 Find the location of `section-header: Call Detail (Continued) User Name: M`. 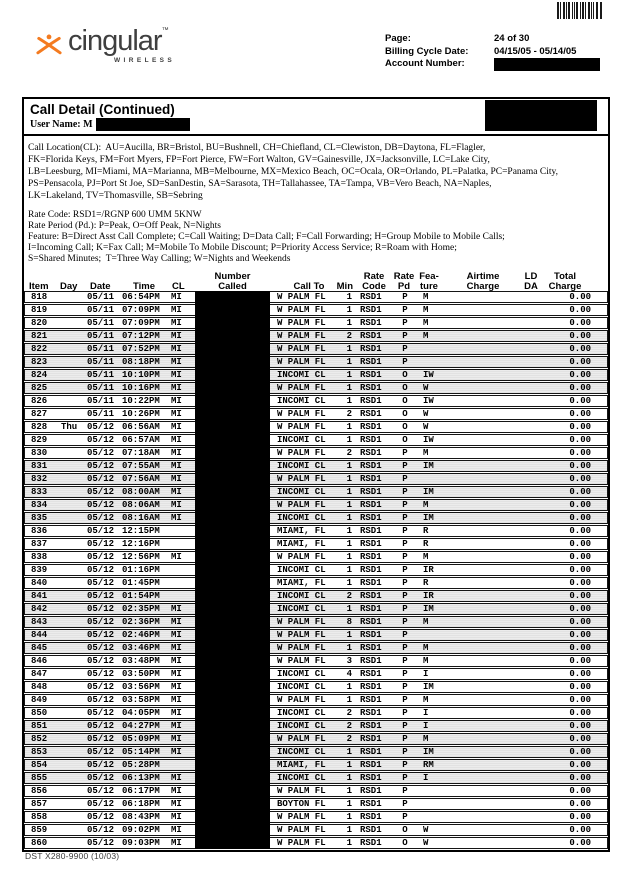

section-header: Call Detail (Continued) User Name: M is located at coordinates (316, 117).